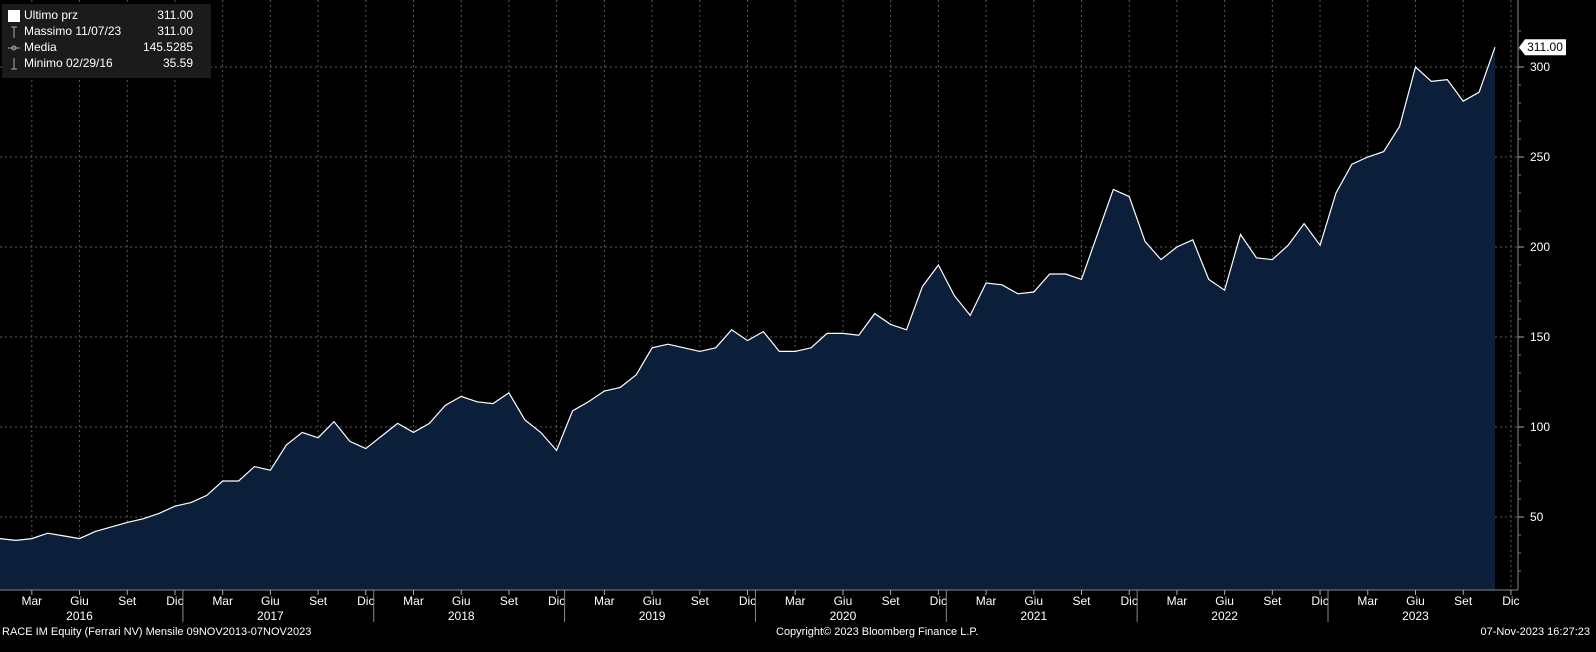  I want to click on legend-row-low: Minimo 02/29/16 35.59, so click(106, 63).